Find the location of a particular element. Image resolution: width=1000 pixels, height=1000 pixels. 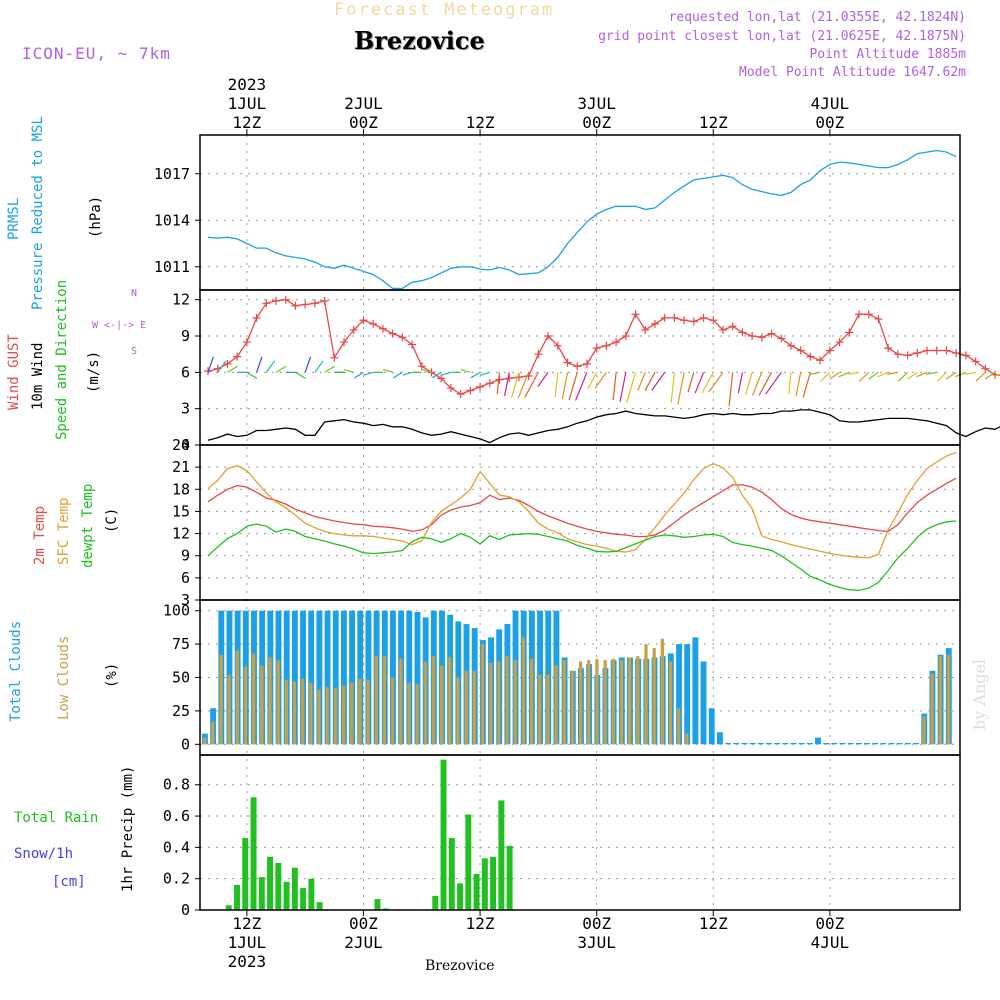

y-tick-label: 12 is located at coordinates (181, 534).